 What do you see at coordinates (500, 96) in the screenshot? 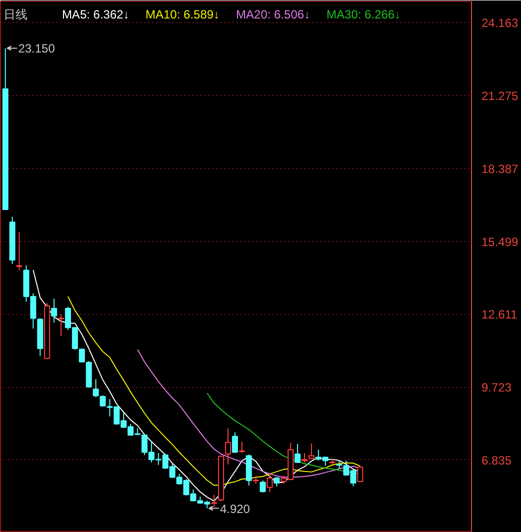
I see `y-tick-label: 21.275` at bounding box center [500, 96].